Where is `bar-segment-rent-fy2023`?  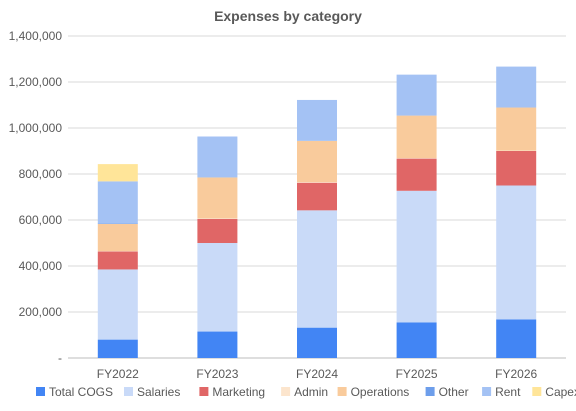 bar-segment-rent-fy2023 is located at coordinates (217, 157).